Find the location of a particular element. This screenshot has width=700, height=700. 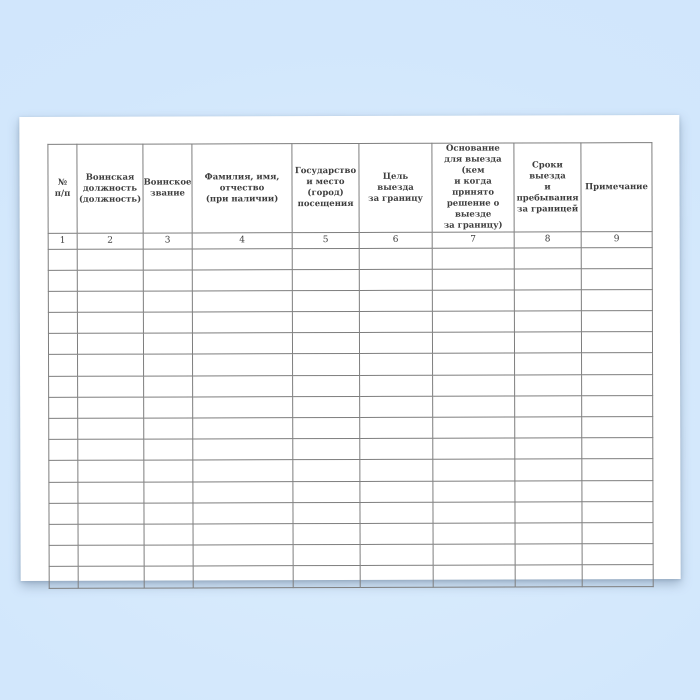

column-number: 2 is located at coordinates (110, 241).